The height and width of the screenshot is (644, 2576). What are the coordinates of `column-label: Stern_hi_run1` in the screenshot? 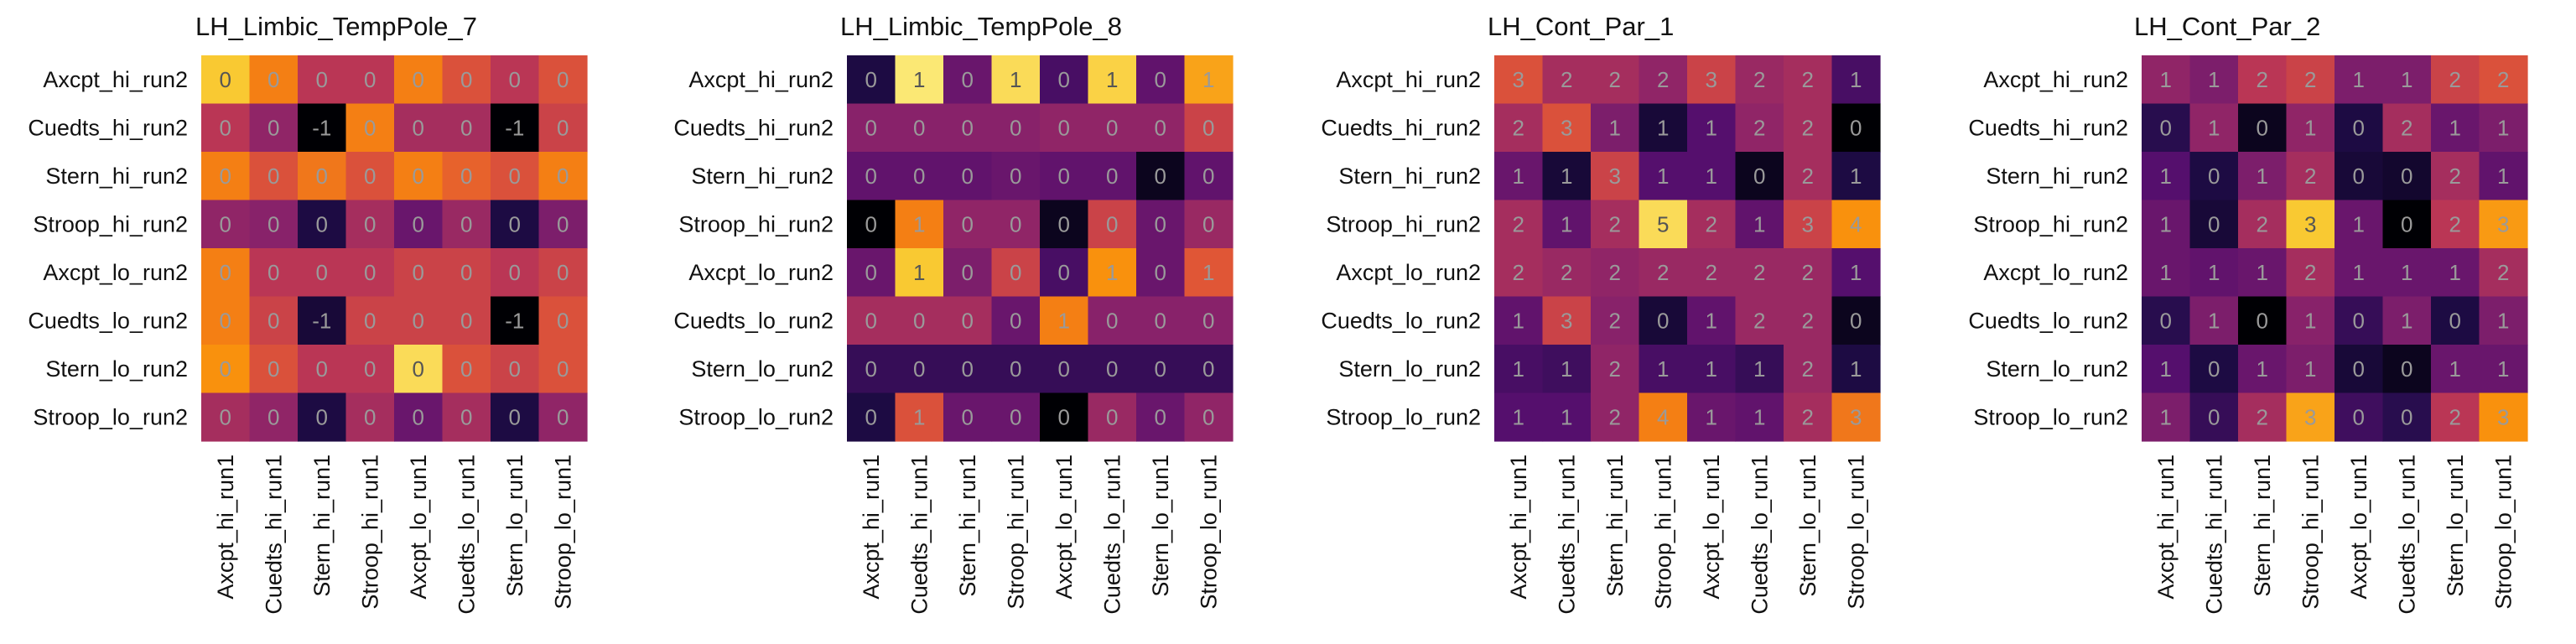 It's located at (967, 525).